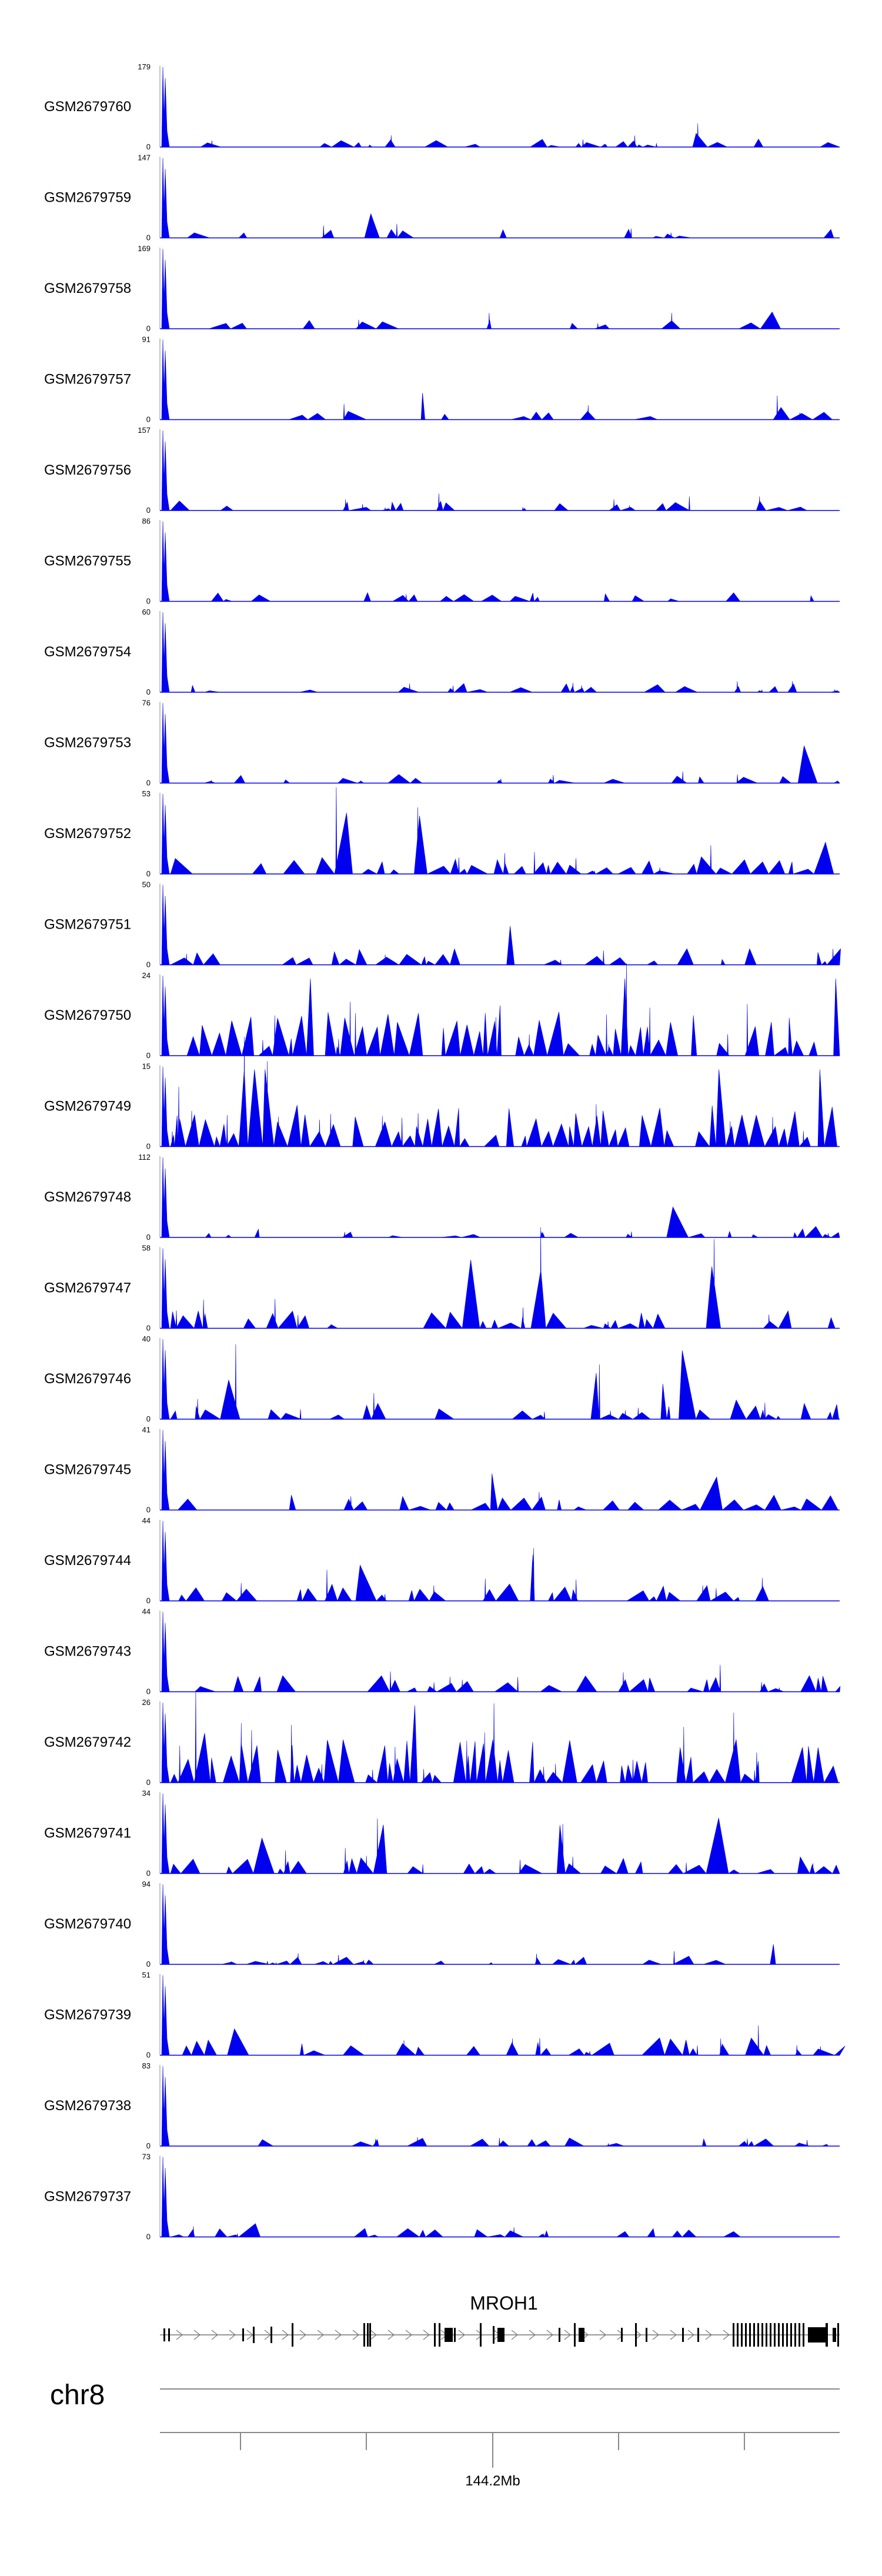  I want to click on track-label: GSM2679748, so click(87, 1197).